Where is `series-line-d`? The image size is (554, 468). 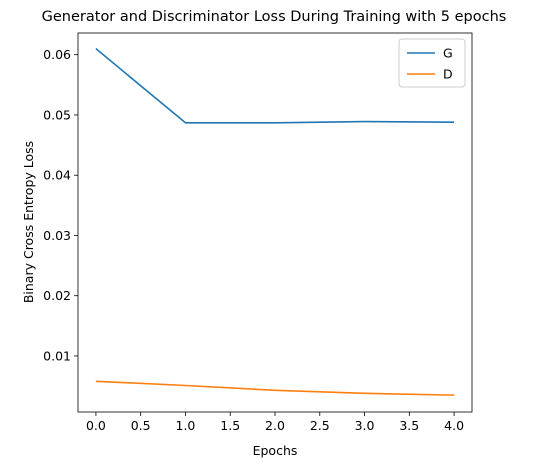
series-line-d is located at coordinates (275, 388).